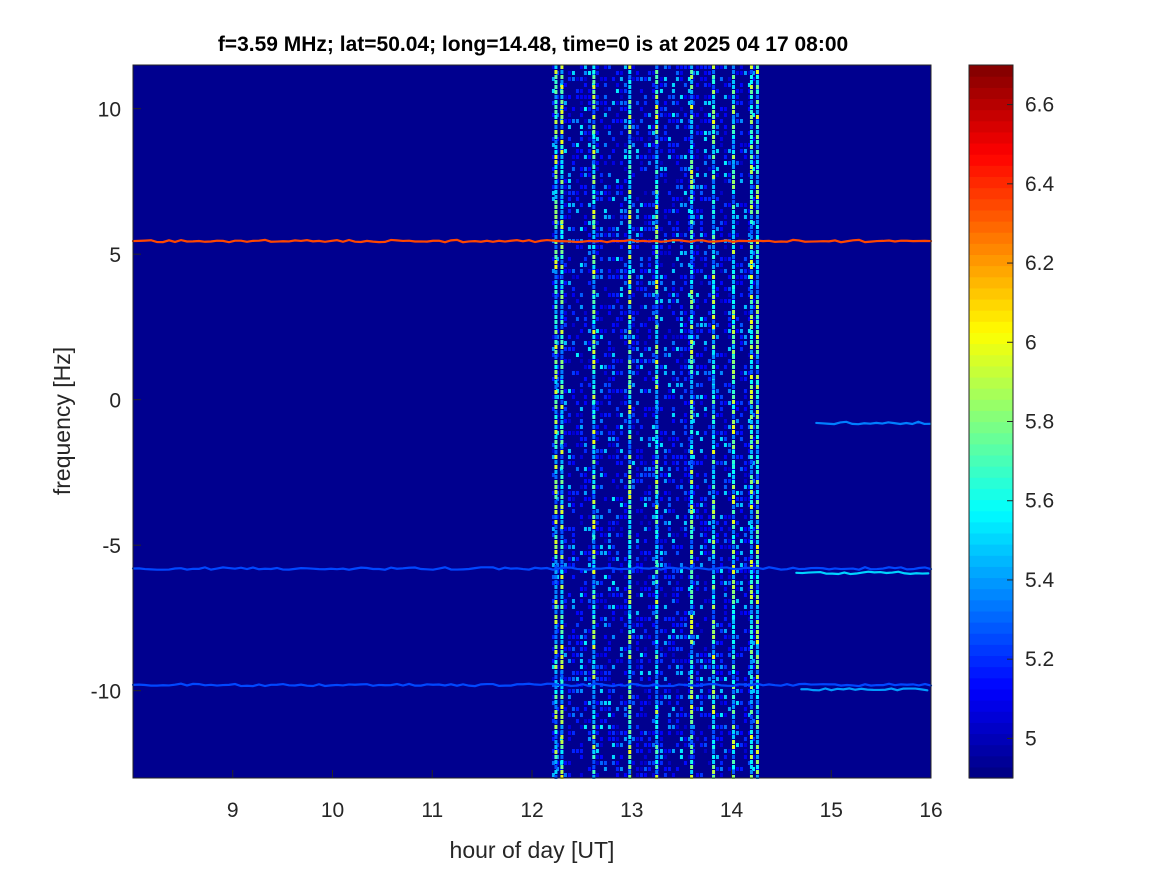  Describe the element at coordinates (991, 583) in the screenshot. I see `colorbar-segment` at that location.